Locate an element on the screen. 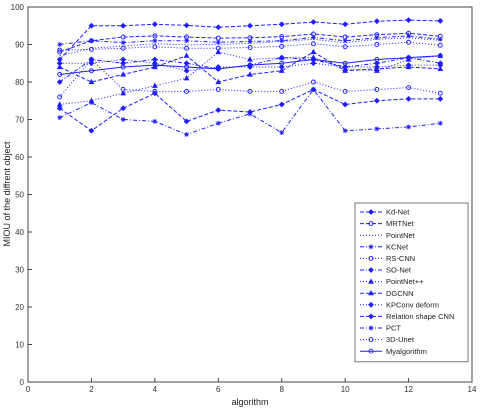  legend-item: 3D-Unet is located at coordinates (387, 339).